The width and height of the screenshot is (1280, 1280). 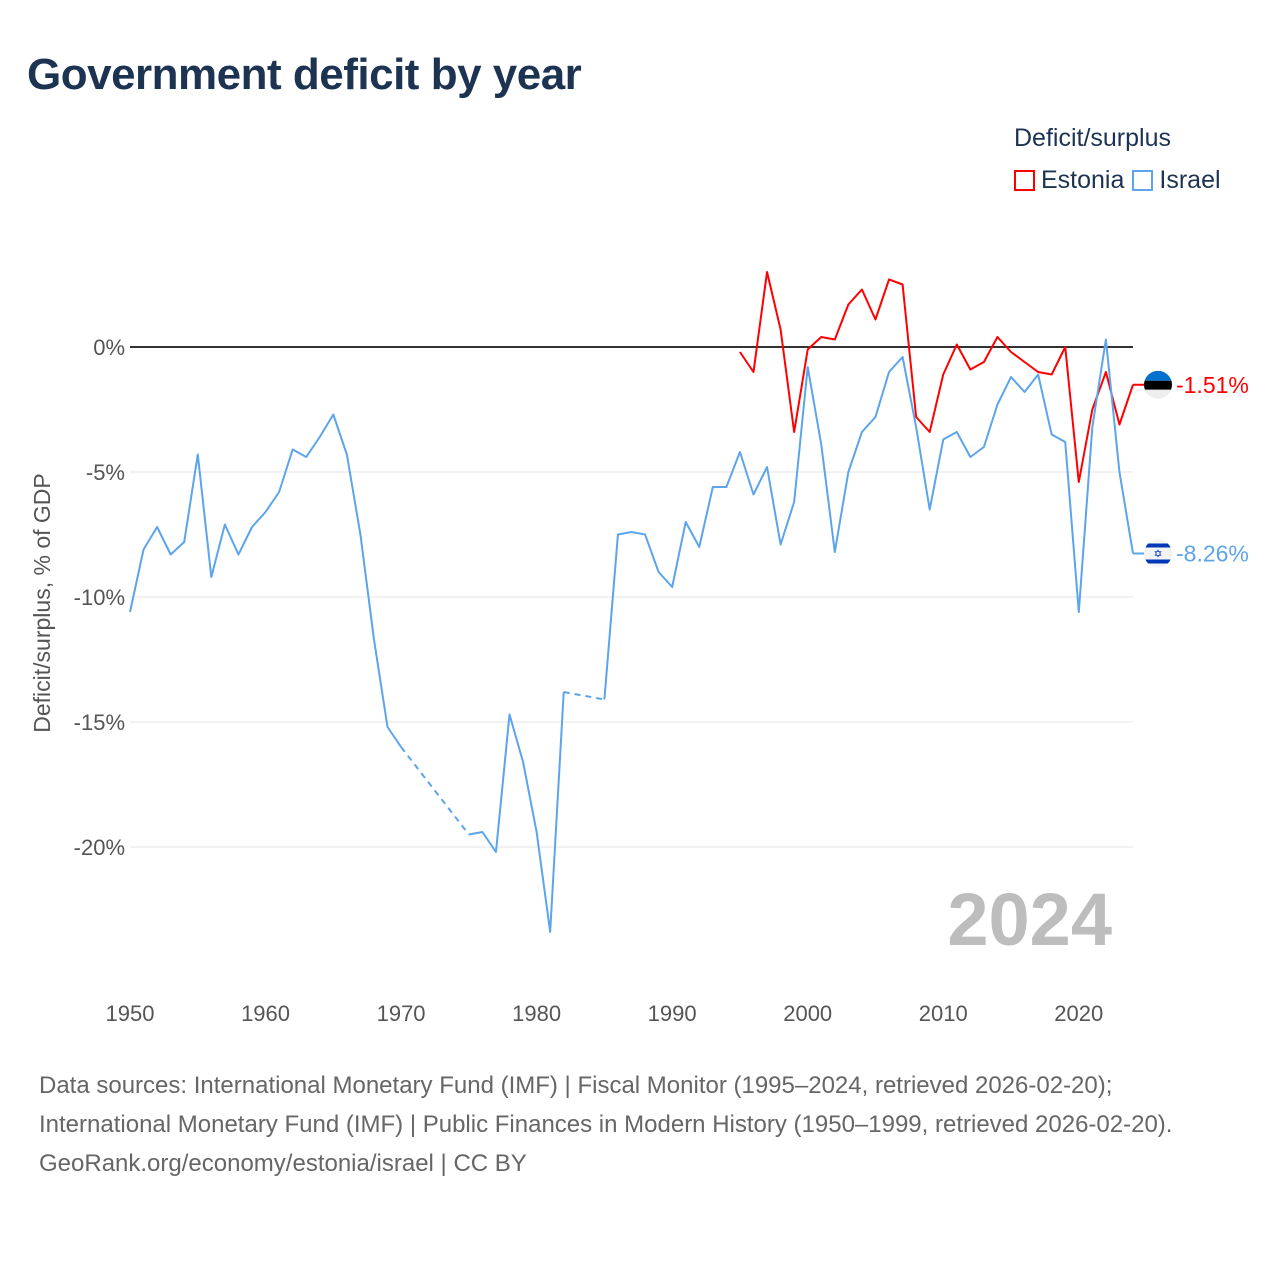 What do you see at coordinates (936, 377) in the screenshot?
I see `series-estonia` at bounding box center [936, 377].